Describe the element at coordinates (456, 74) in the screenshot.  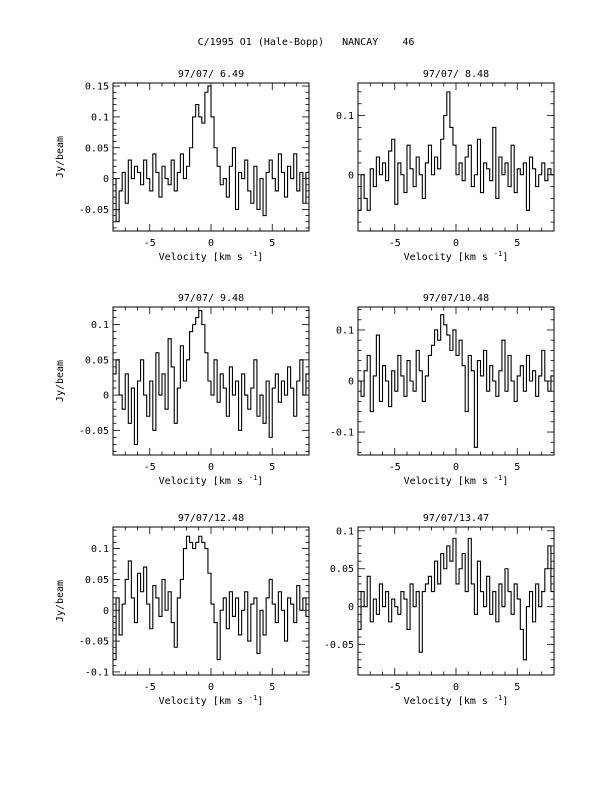
I see `panel-title: 97/07/ 8.48` at that location.